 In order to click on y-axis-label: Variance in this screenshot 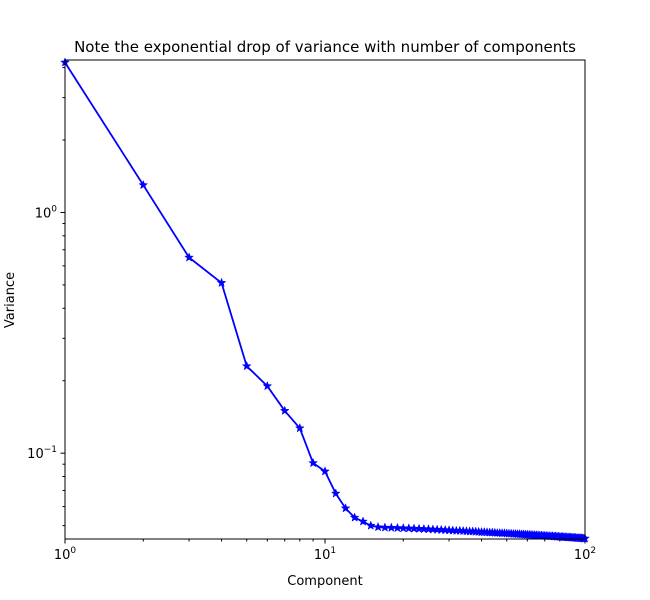, I will do `click(10, 300)`.